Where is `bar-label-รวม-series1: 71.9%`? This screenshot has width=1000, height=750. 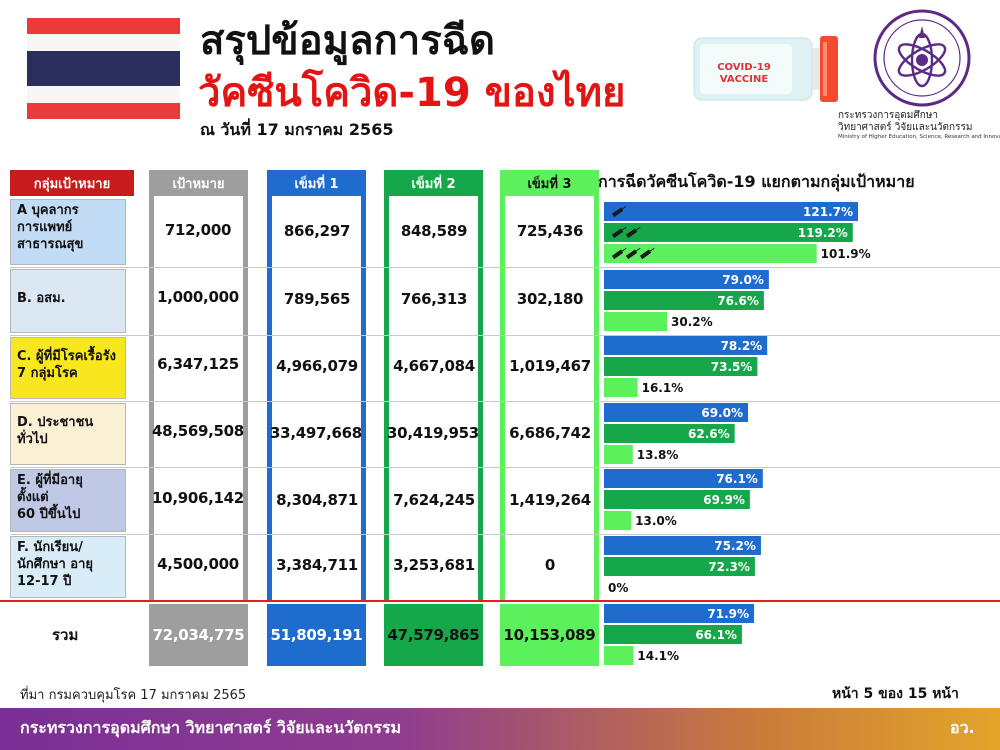 bar-label-รวม-series1: 71.9% is located at coordinates (728, 614).